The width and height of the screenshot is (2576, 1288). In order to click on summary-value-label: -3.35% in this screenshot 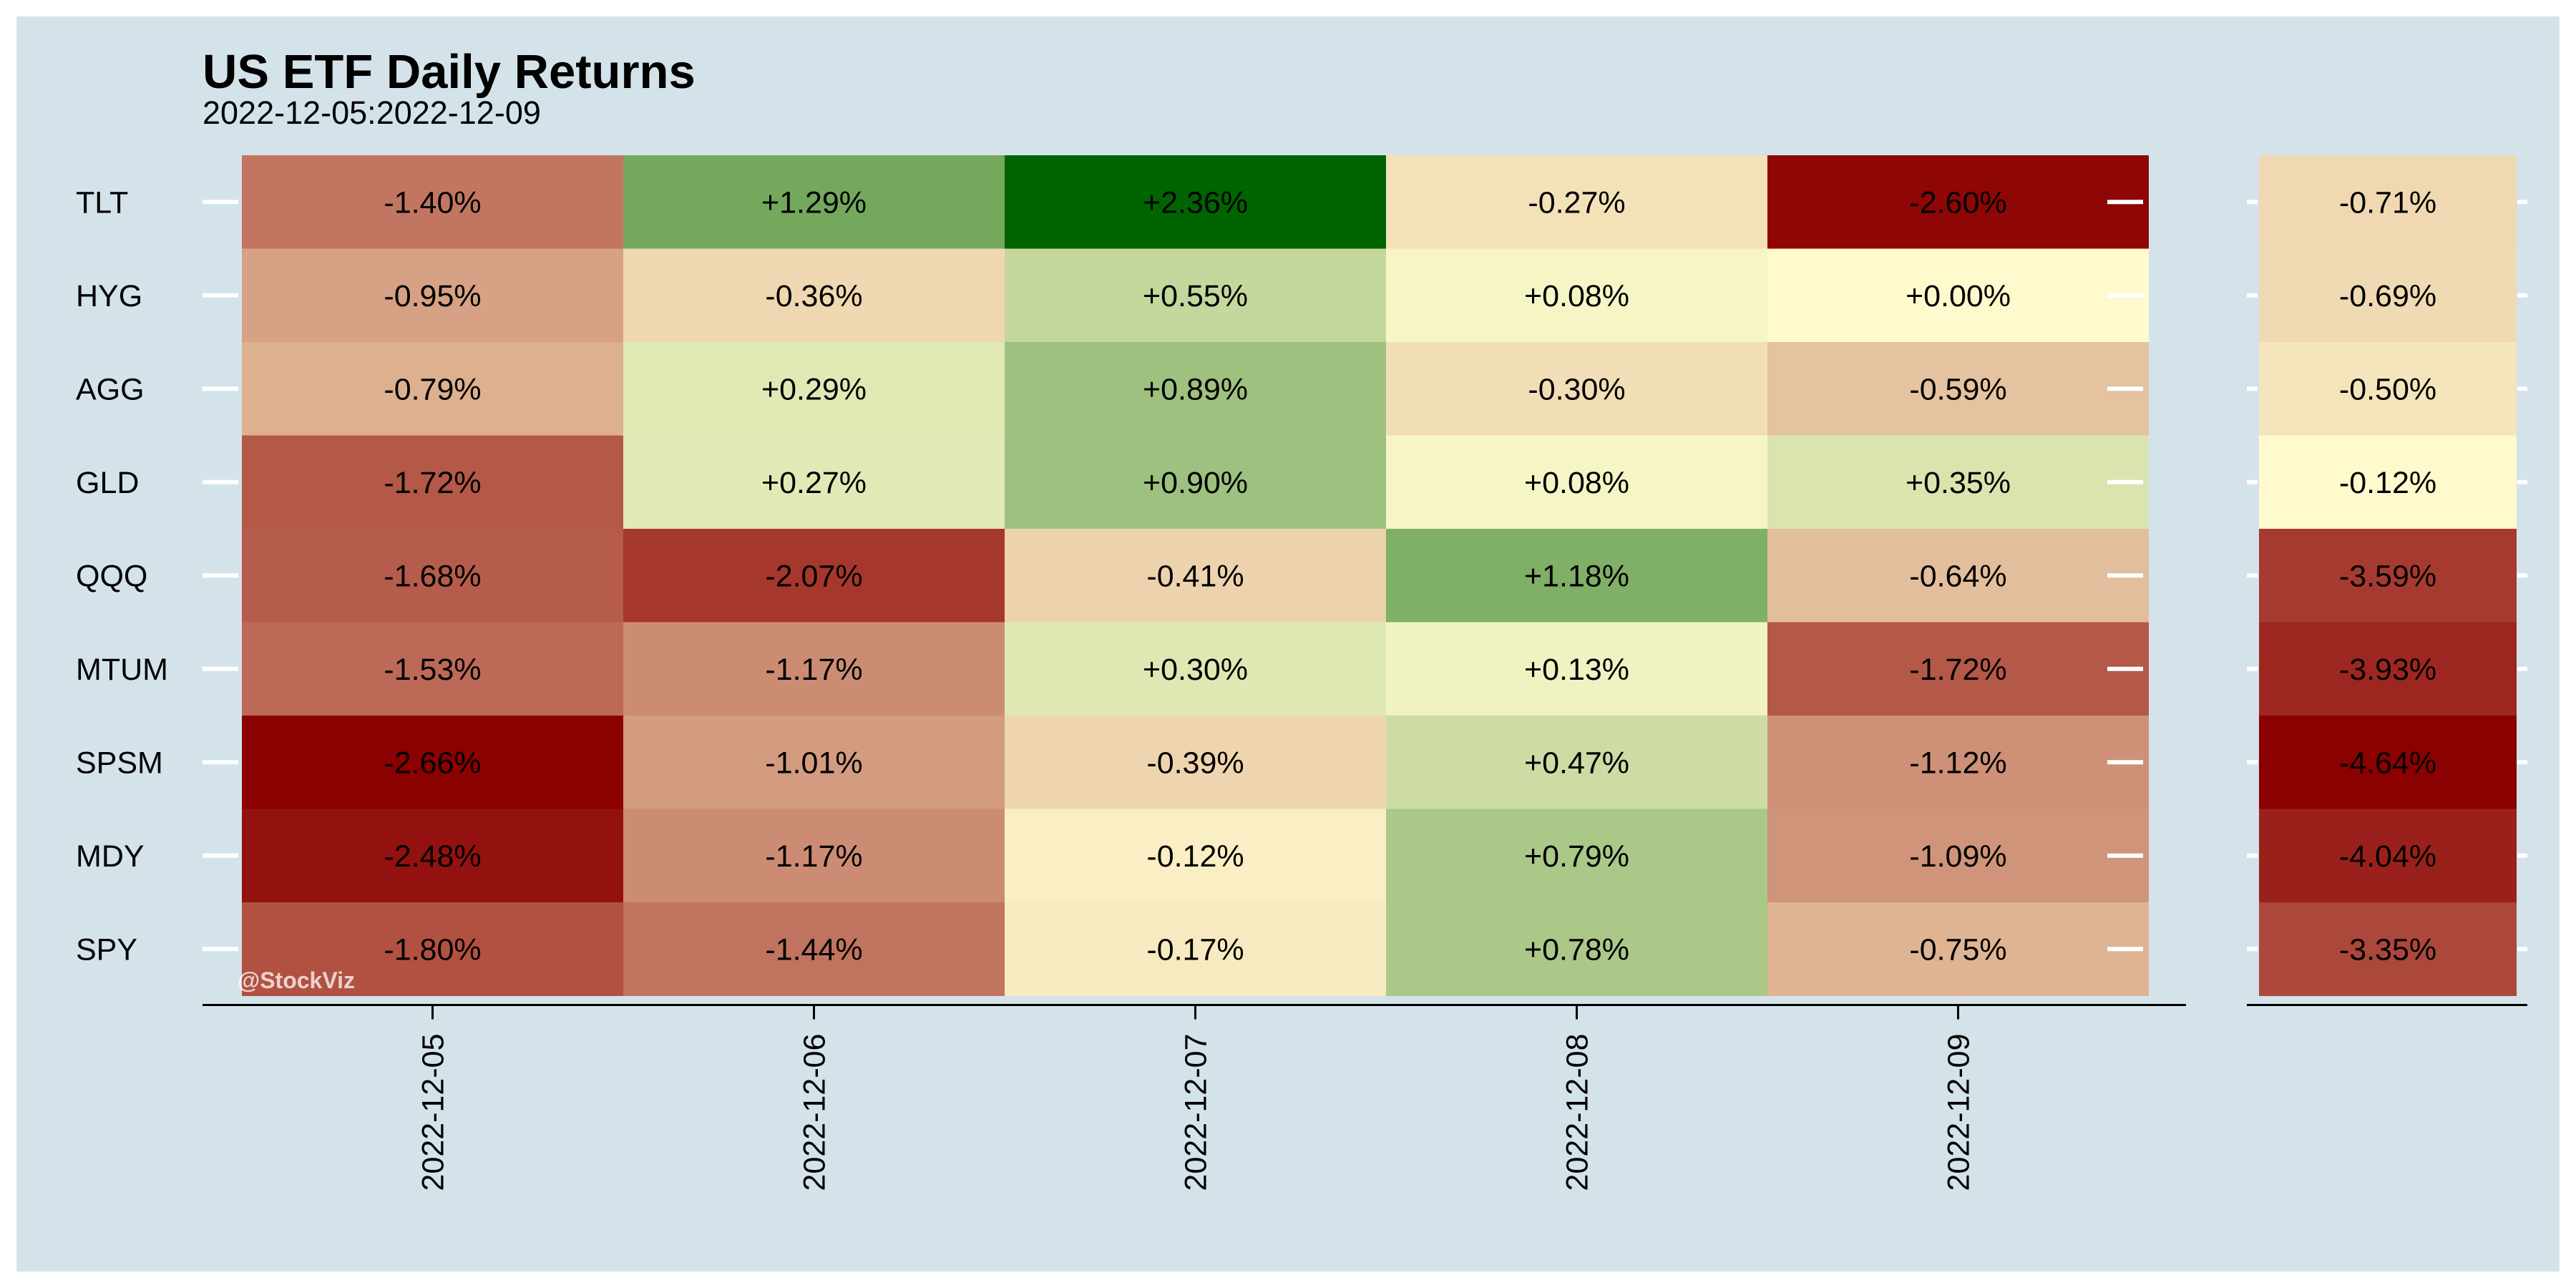, I will do `click(2387, 949)`.